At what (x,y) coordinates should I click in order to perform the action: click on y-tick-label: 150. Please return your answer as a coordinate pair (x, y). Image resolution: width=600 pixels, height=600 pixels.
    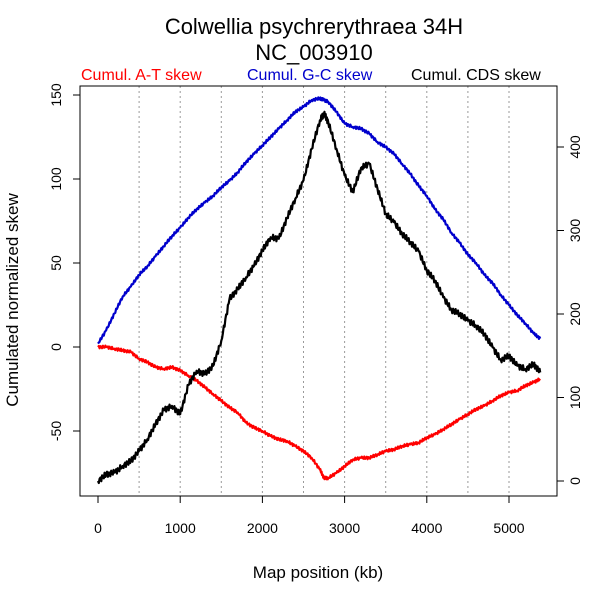
    Looking at the image, I should click on (56, 95).